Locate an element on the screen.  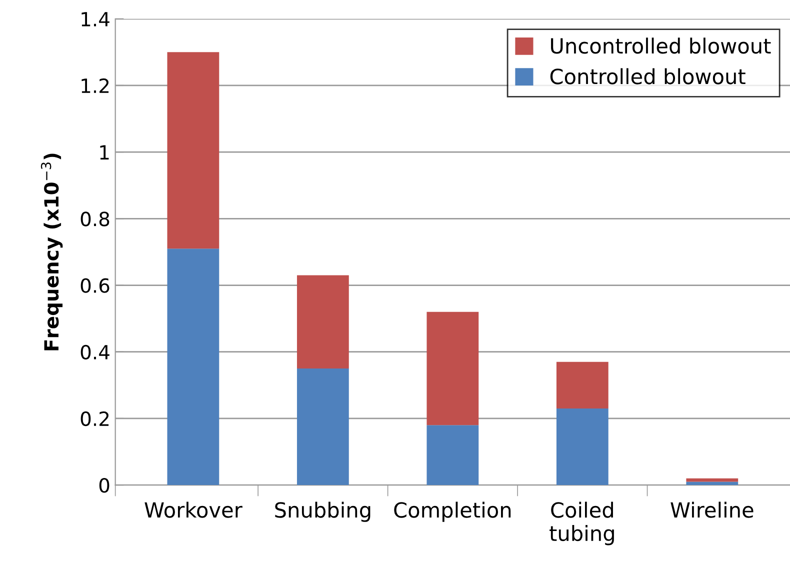
x-tick-label: Wireline is located at coordinates (712, 510).